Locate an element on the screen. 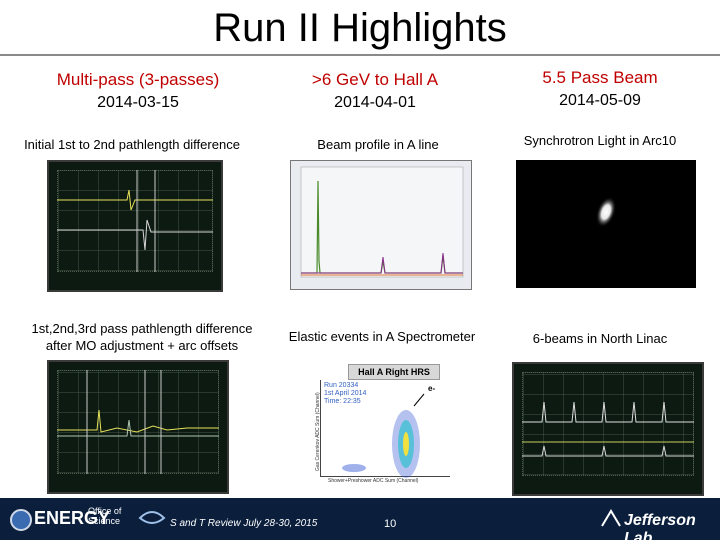  scatter-run-info: Run 20334 1st April 2014 Time: 22:35 is located at coordinates (345, 394).